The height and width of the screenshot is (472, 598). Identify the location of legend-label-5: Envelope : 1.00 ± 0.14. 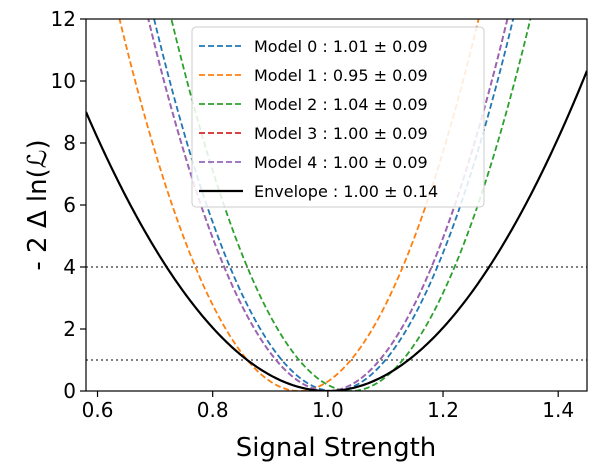
(346, 191).